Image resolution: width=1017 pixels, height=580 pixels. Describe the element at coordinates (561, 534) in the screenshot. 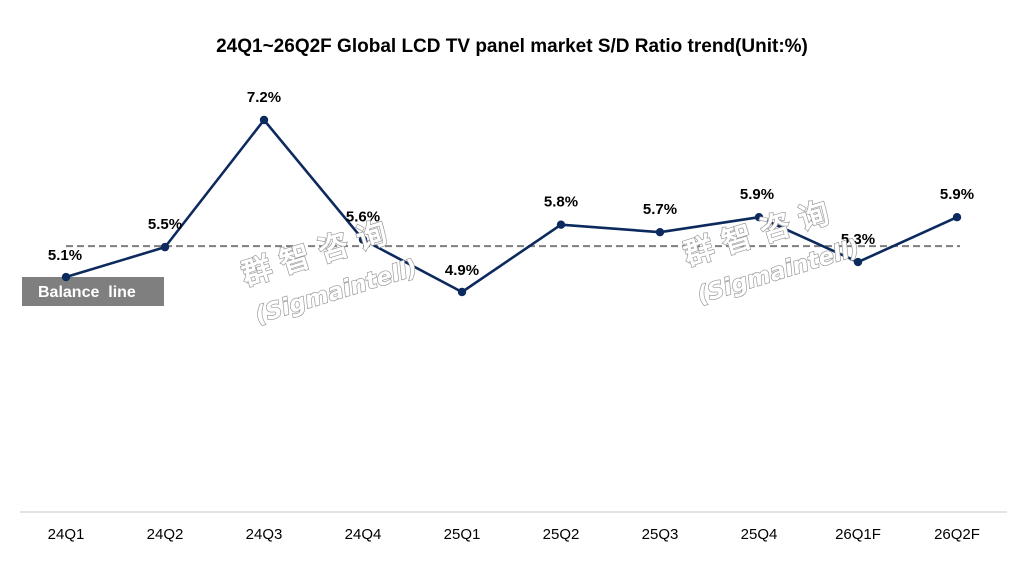

I see `x-tick-label: 25Q2` at that location.